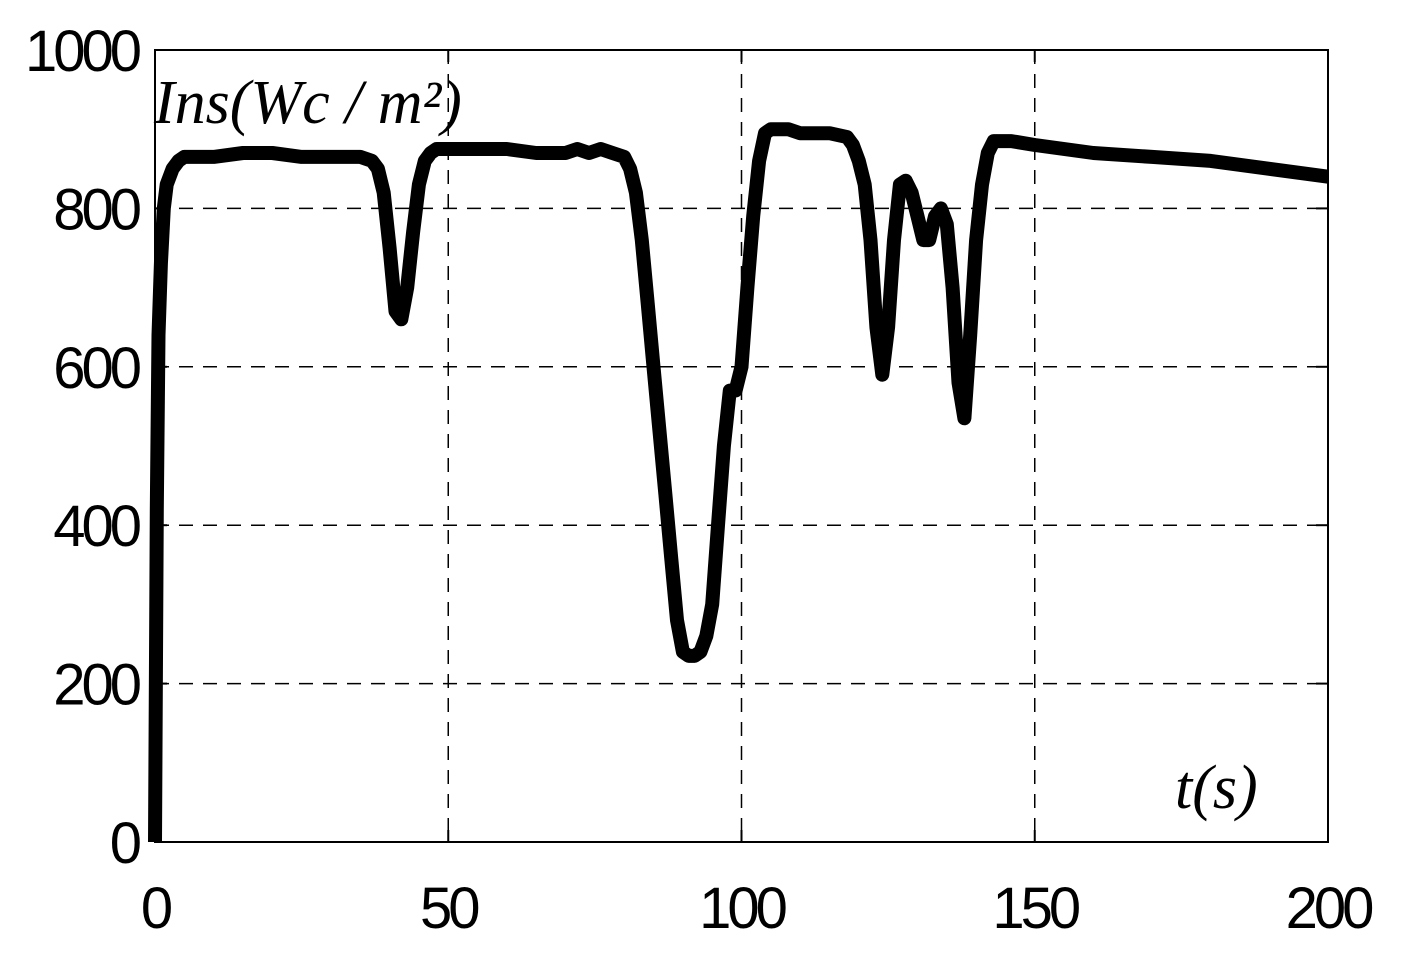 The image size is (1404, 979). I want to click on x-tick-labels: 0 50 100 150 200, so click(758, 908).